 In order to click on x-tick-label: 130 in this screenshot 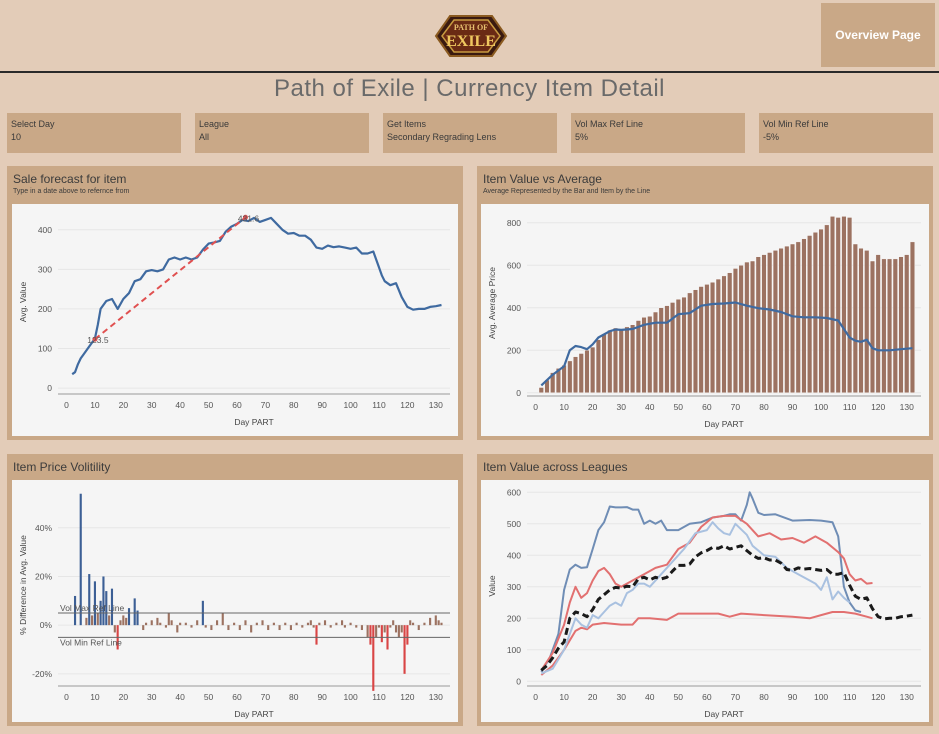, I will do `click(436, 697)`.